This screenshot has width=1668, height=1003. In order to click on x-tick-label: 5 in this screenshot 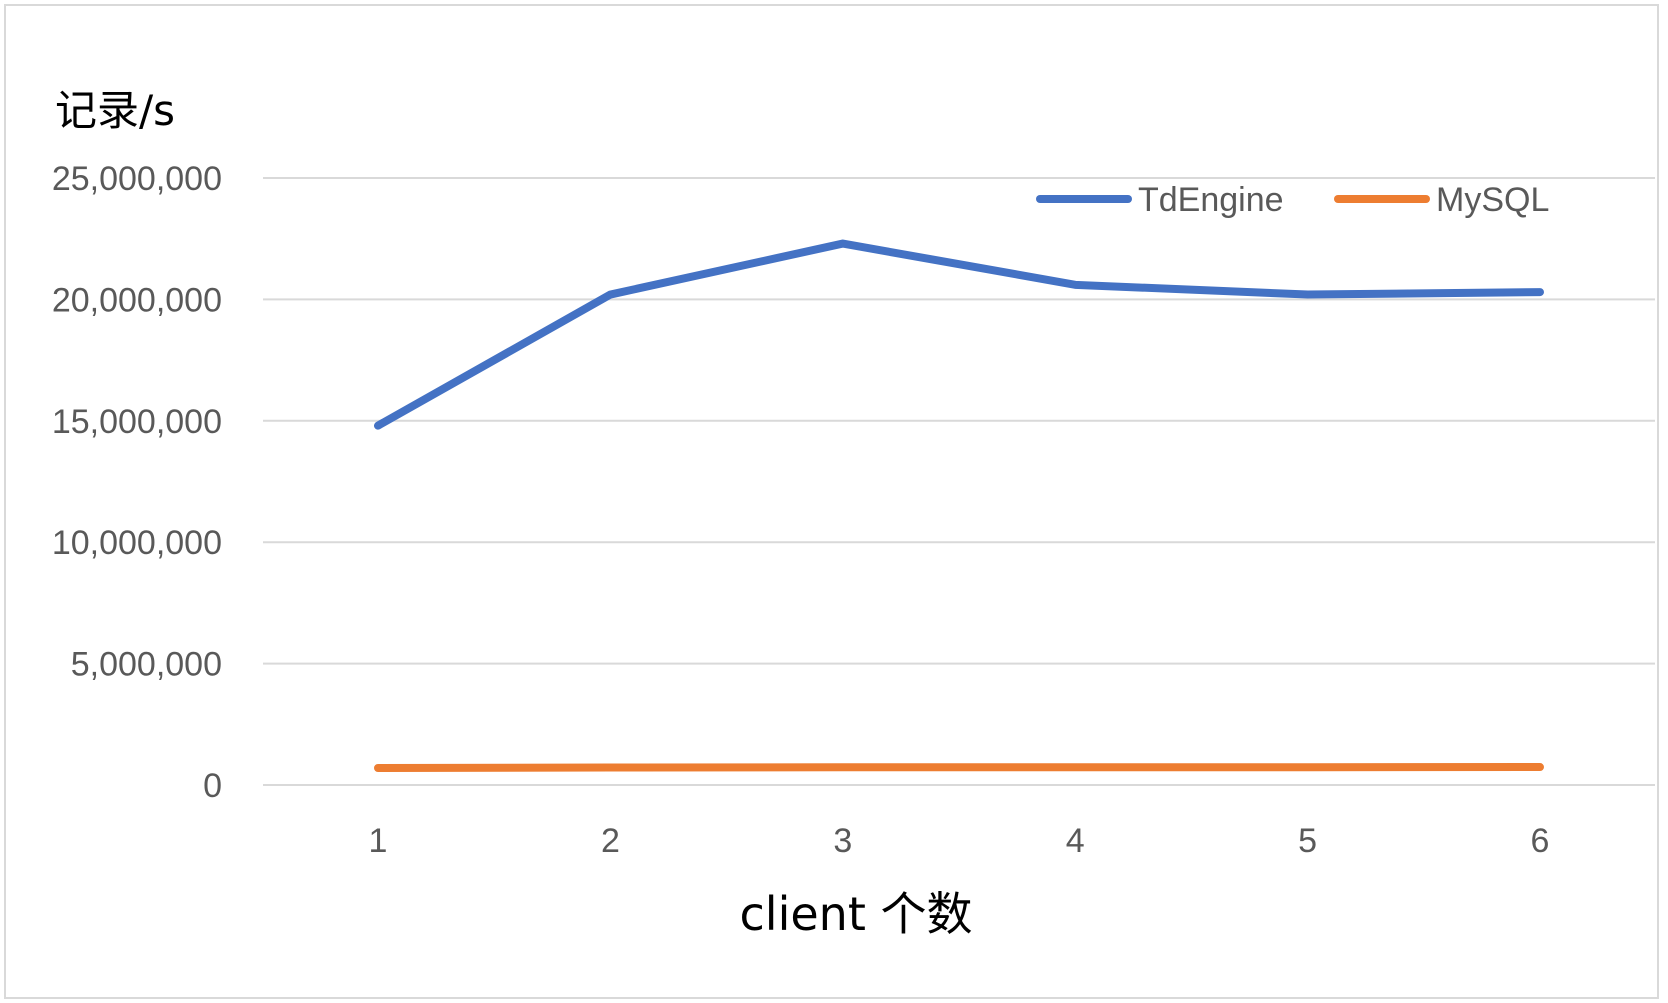, I will do `click(1307, 841)`.